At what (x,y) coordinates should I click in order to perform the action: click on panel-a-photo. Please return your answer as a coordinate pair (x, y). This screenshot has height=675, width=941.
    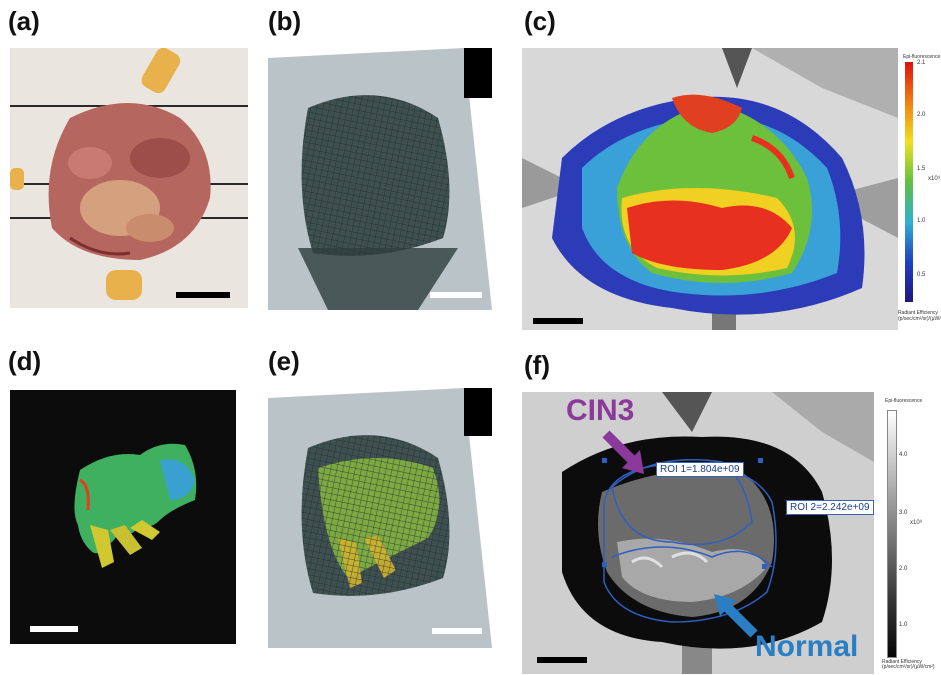
    Looking at the image, I should click on (129, 178).